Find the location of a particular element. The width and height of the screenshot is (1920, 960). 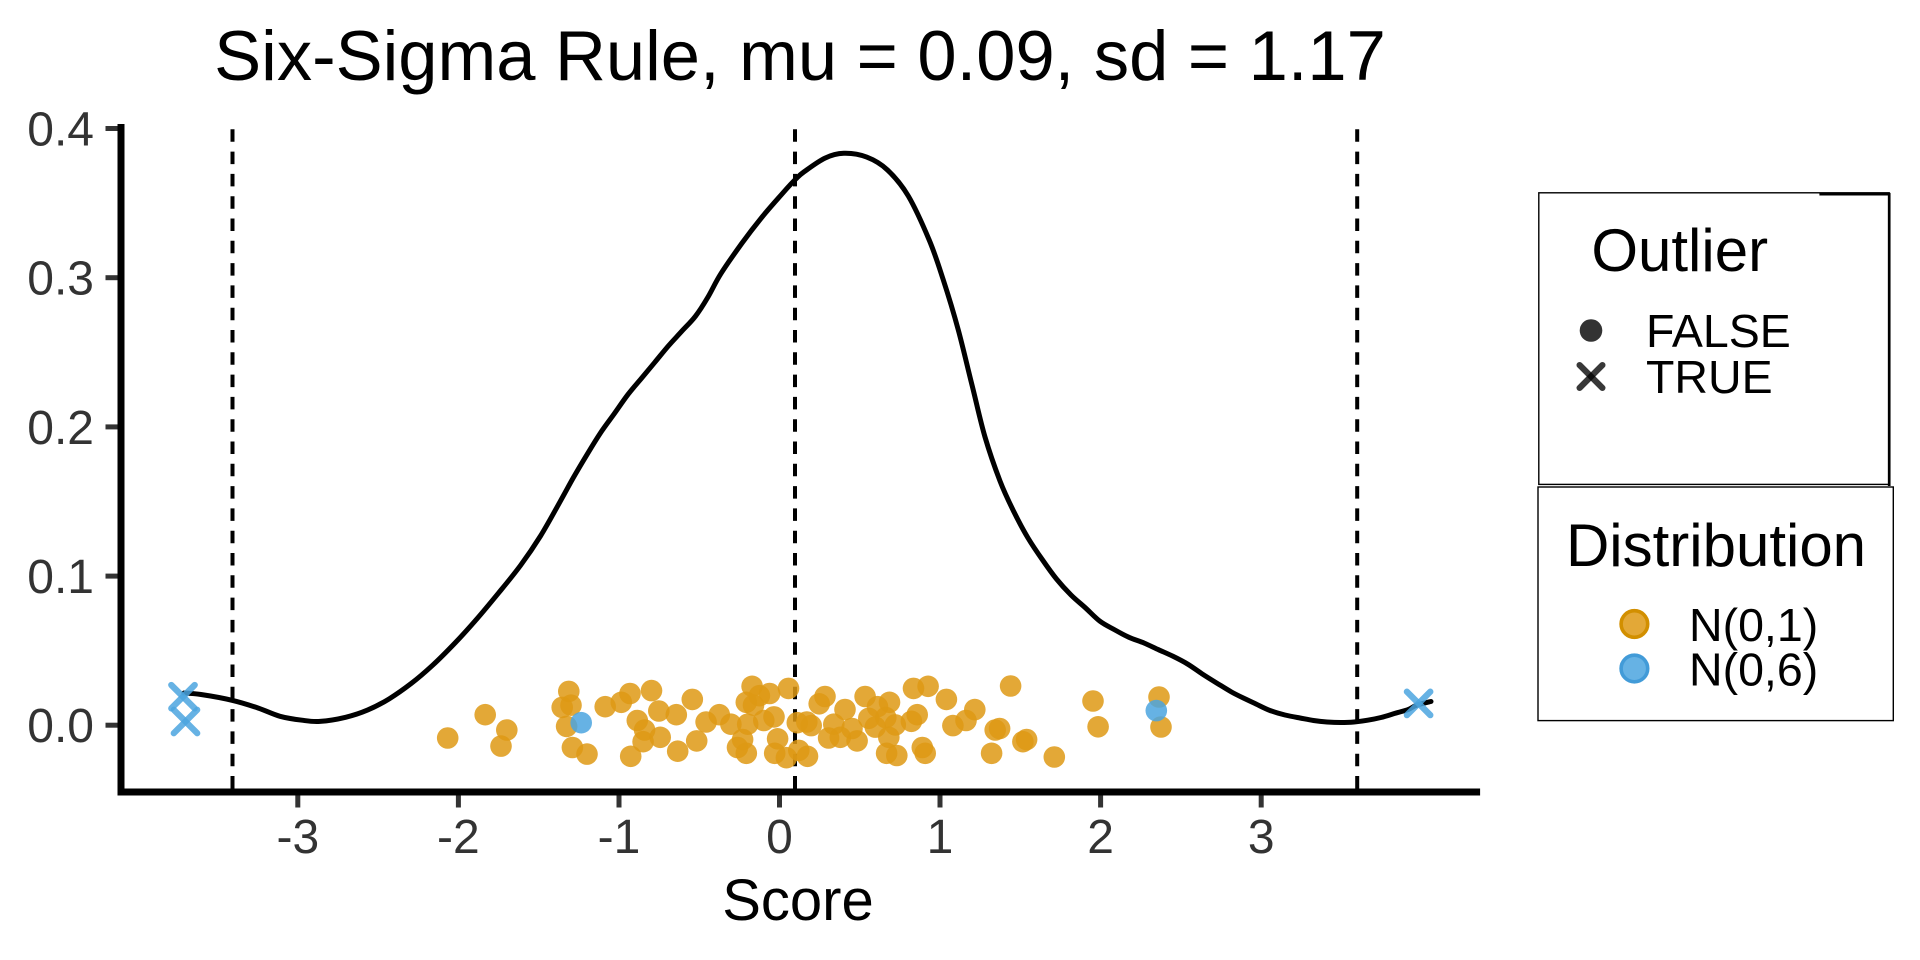

svg-text: 2 is located at coordinates (1100, 837).